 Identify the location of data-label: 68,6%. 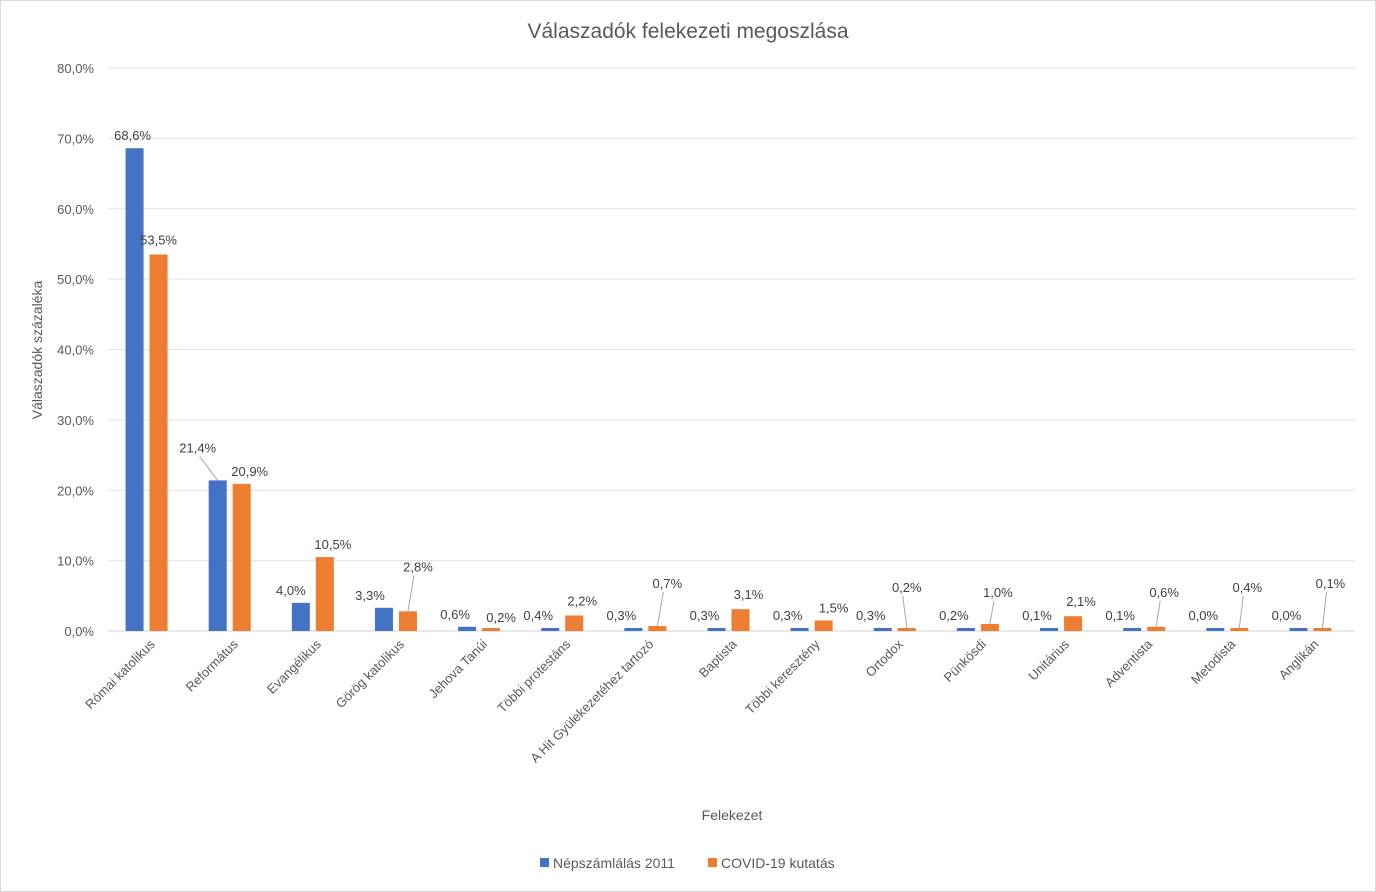
(132, 135).